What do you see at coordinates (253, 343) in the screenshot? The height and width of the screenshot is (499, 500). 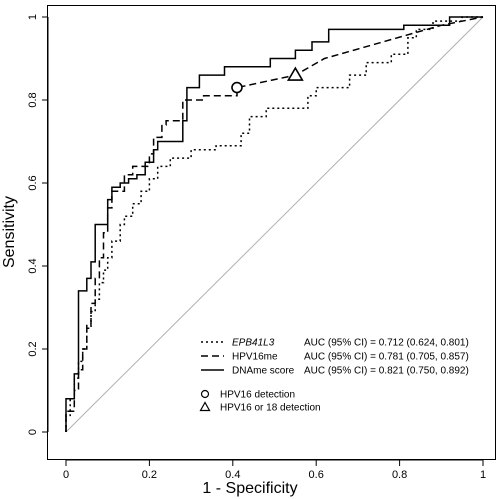 I see `legend-label-epb41l3: EPB41L3` at bounding box center [253, 343].